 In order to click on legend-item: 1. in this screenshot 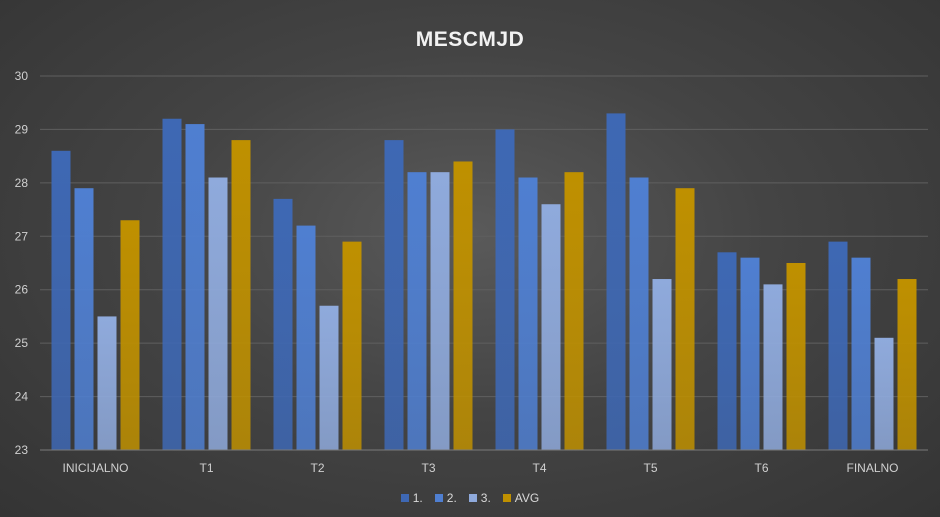, I will do `click(411, 498)`.